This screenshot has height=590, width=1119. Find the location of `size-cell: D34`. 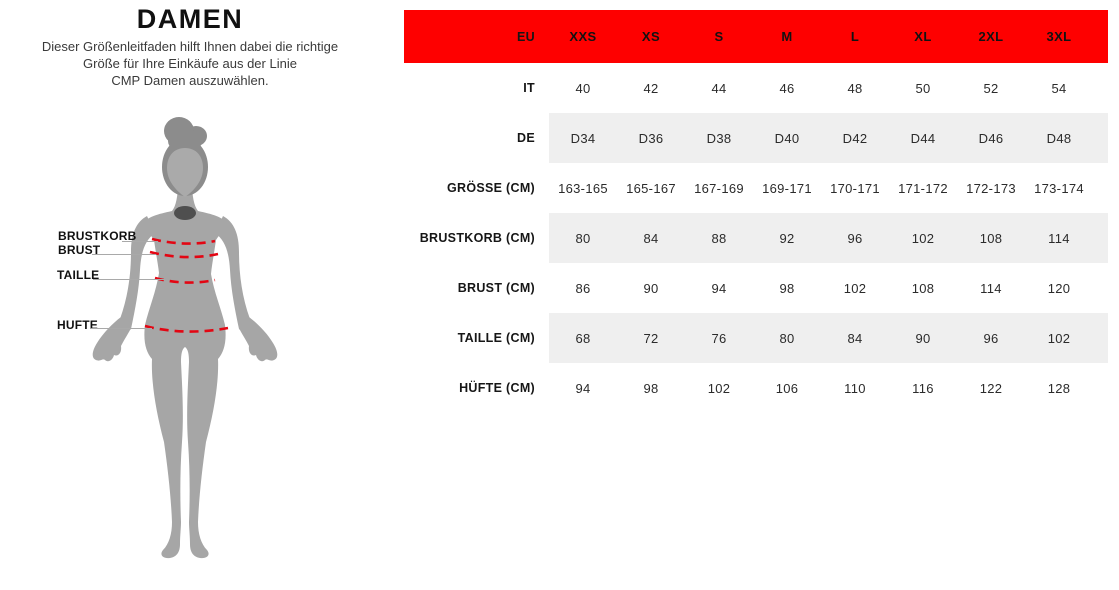

size-cell: D34 is located at coordinates (583, 138).